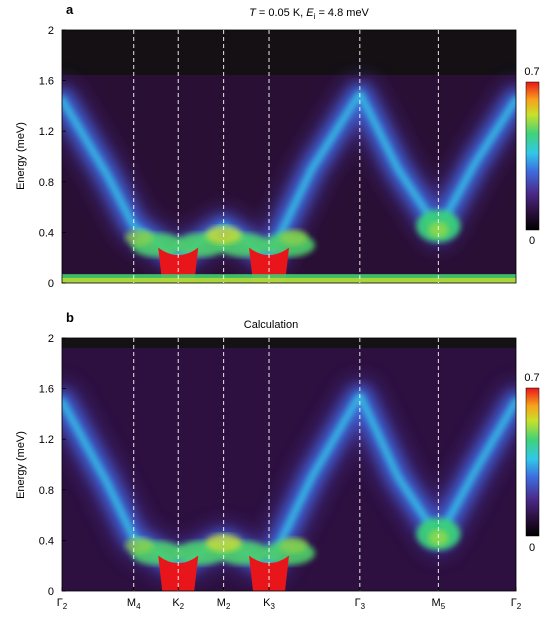 The height and width of the screenshot is (618, 554). I want to click on panel-a-colorbar-max-label: 0.7, so click(531, 72).